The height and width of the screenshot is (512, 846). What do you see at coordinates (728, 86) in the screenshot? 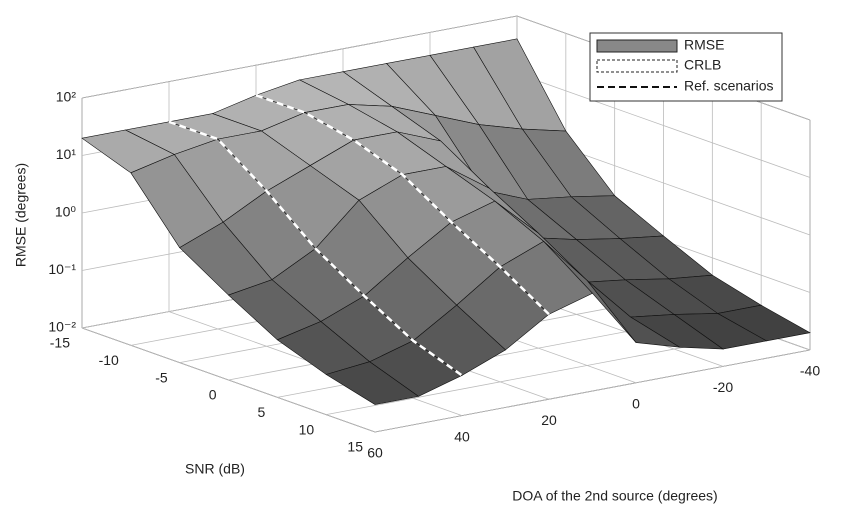
I see `legend-label: Ref. scenarios` at bounding box center [728, 86].